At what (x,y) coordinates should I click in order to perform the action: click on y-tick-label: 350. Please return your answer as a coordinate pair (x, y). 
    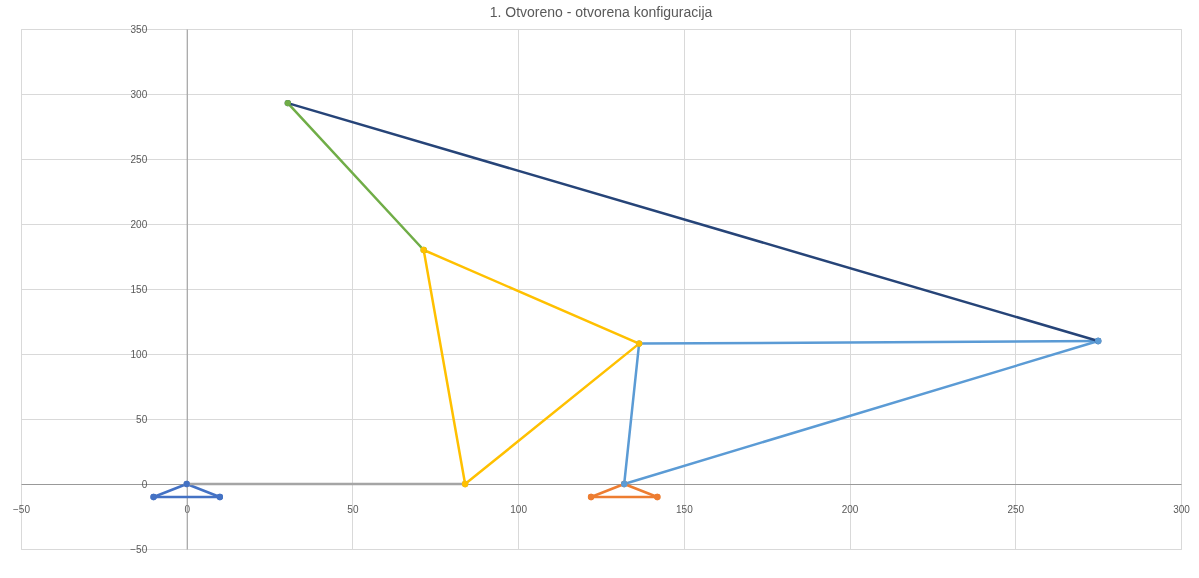
    Looking at the image, I should click on (139, 29).